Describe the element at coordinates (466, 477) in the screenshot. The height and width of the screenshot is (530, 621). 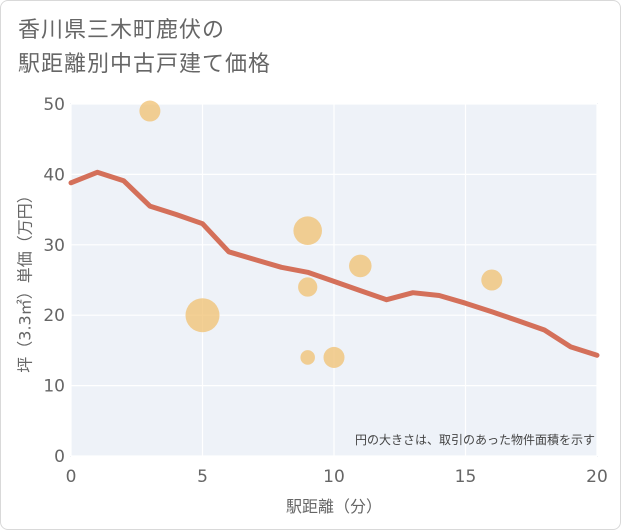
I see `x-tick-label: 15` at that location.